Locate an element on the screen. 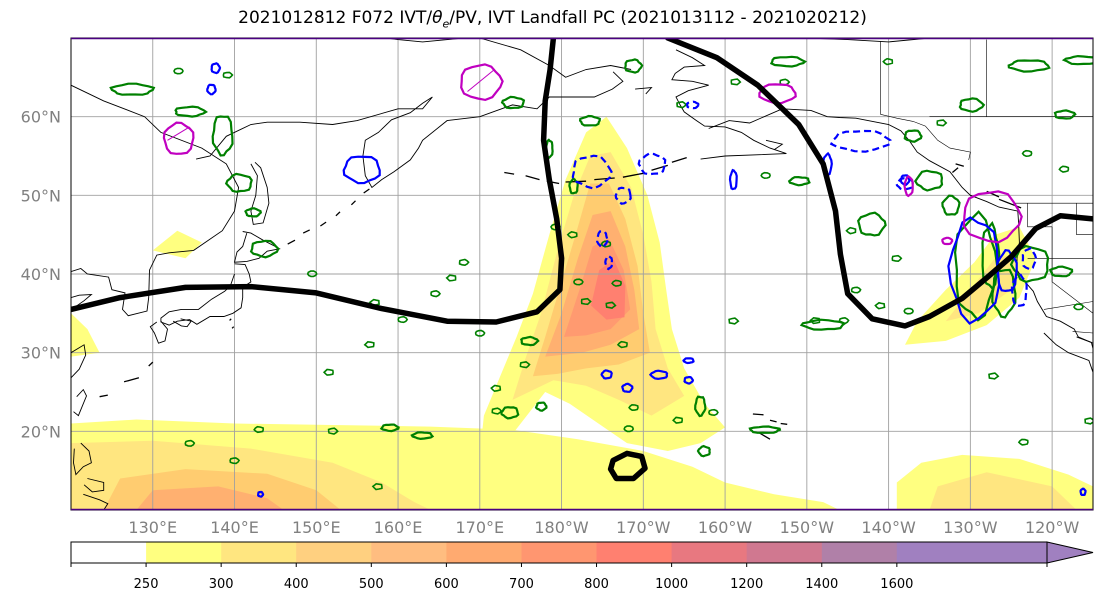 Image resolution: width=1105 pixels, height=603 pixels. colorbar-label-2: 400 is located at coordinates (296, 584).